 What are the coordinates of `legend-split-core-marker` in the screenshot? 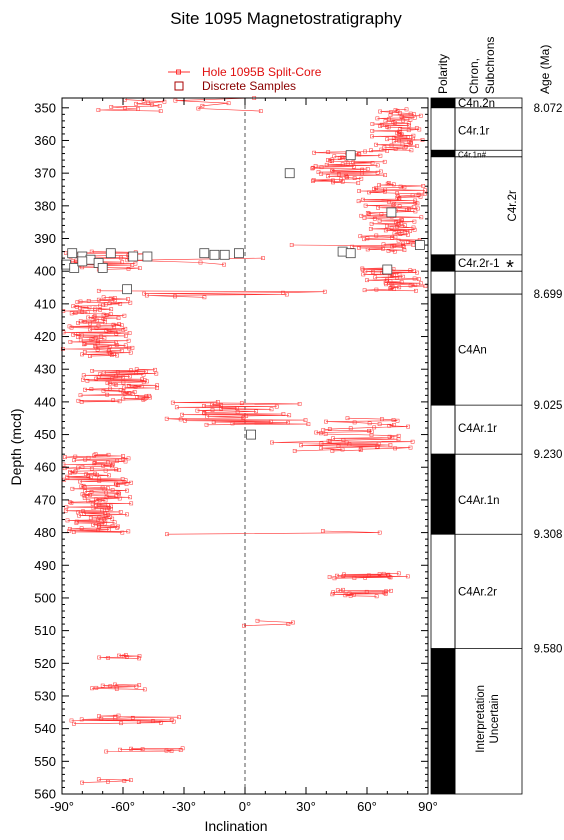 It's located at (178, 72).